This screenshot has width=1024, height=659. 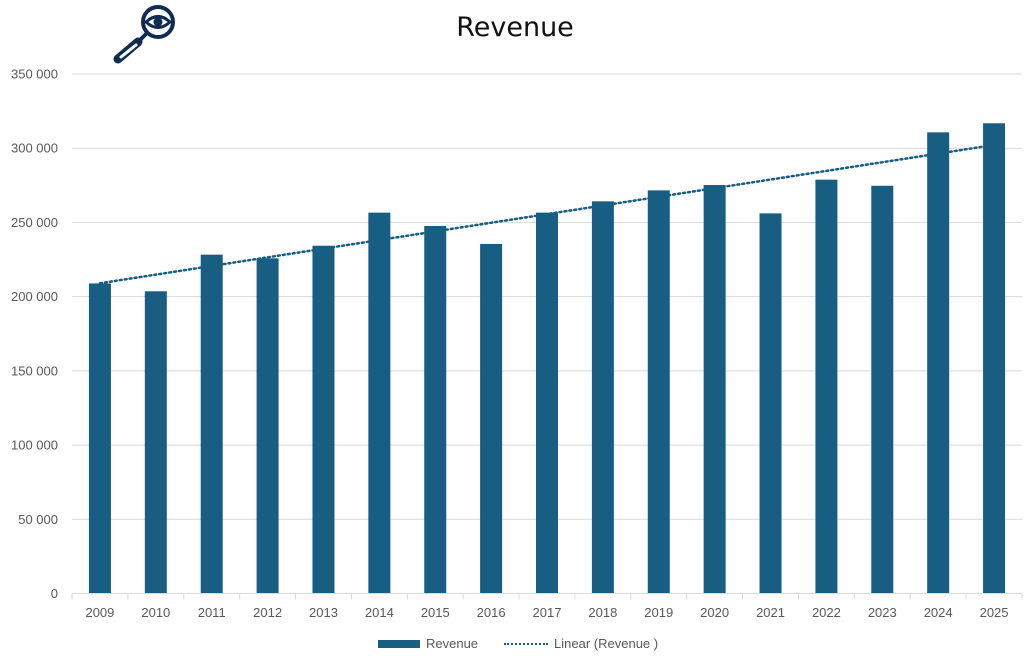 I want to click on x-tick-label: 2014, so click(x=379, y=612).